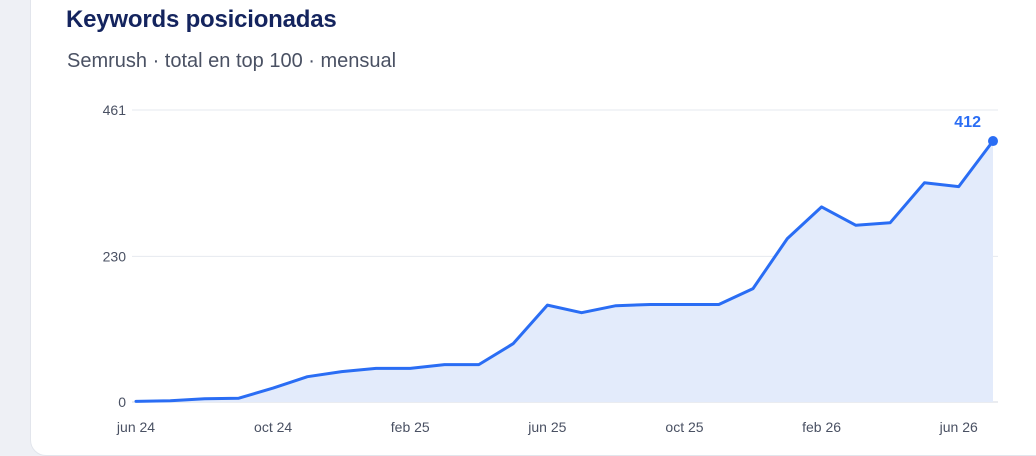 Image resolution: width=1036 pixels, height=456 pixels. What do you see at coordinates (546, 427) in the screenshot?
I see `x-tick-label: jun 25` at bounding box center [546, 427].